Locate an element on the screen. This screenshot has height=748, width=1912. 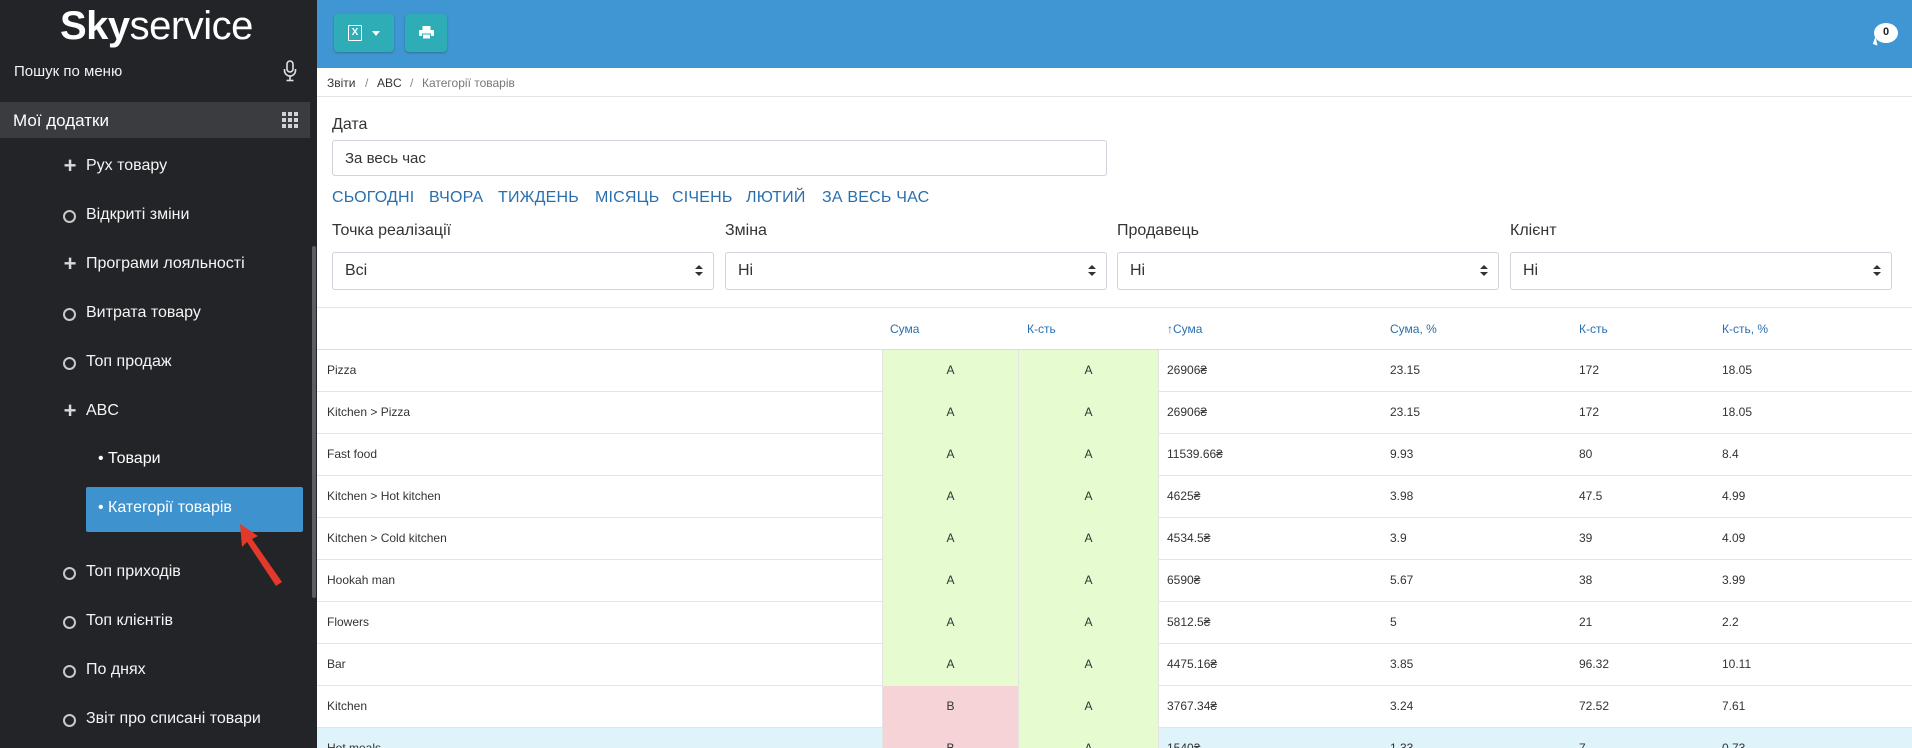
sum-cell: 6590₴ is located at coordinates (1184, 580).